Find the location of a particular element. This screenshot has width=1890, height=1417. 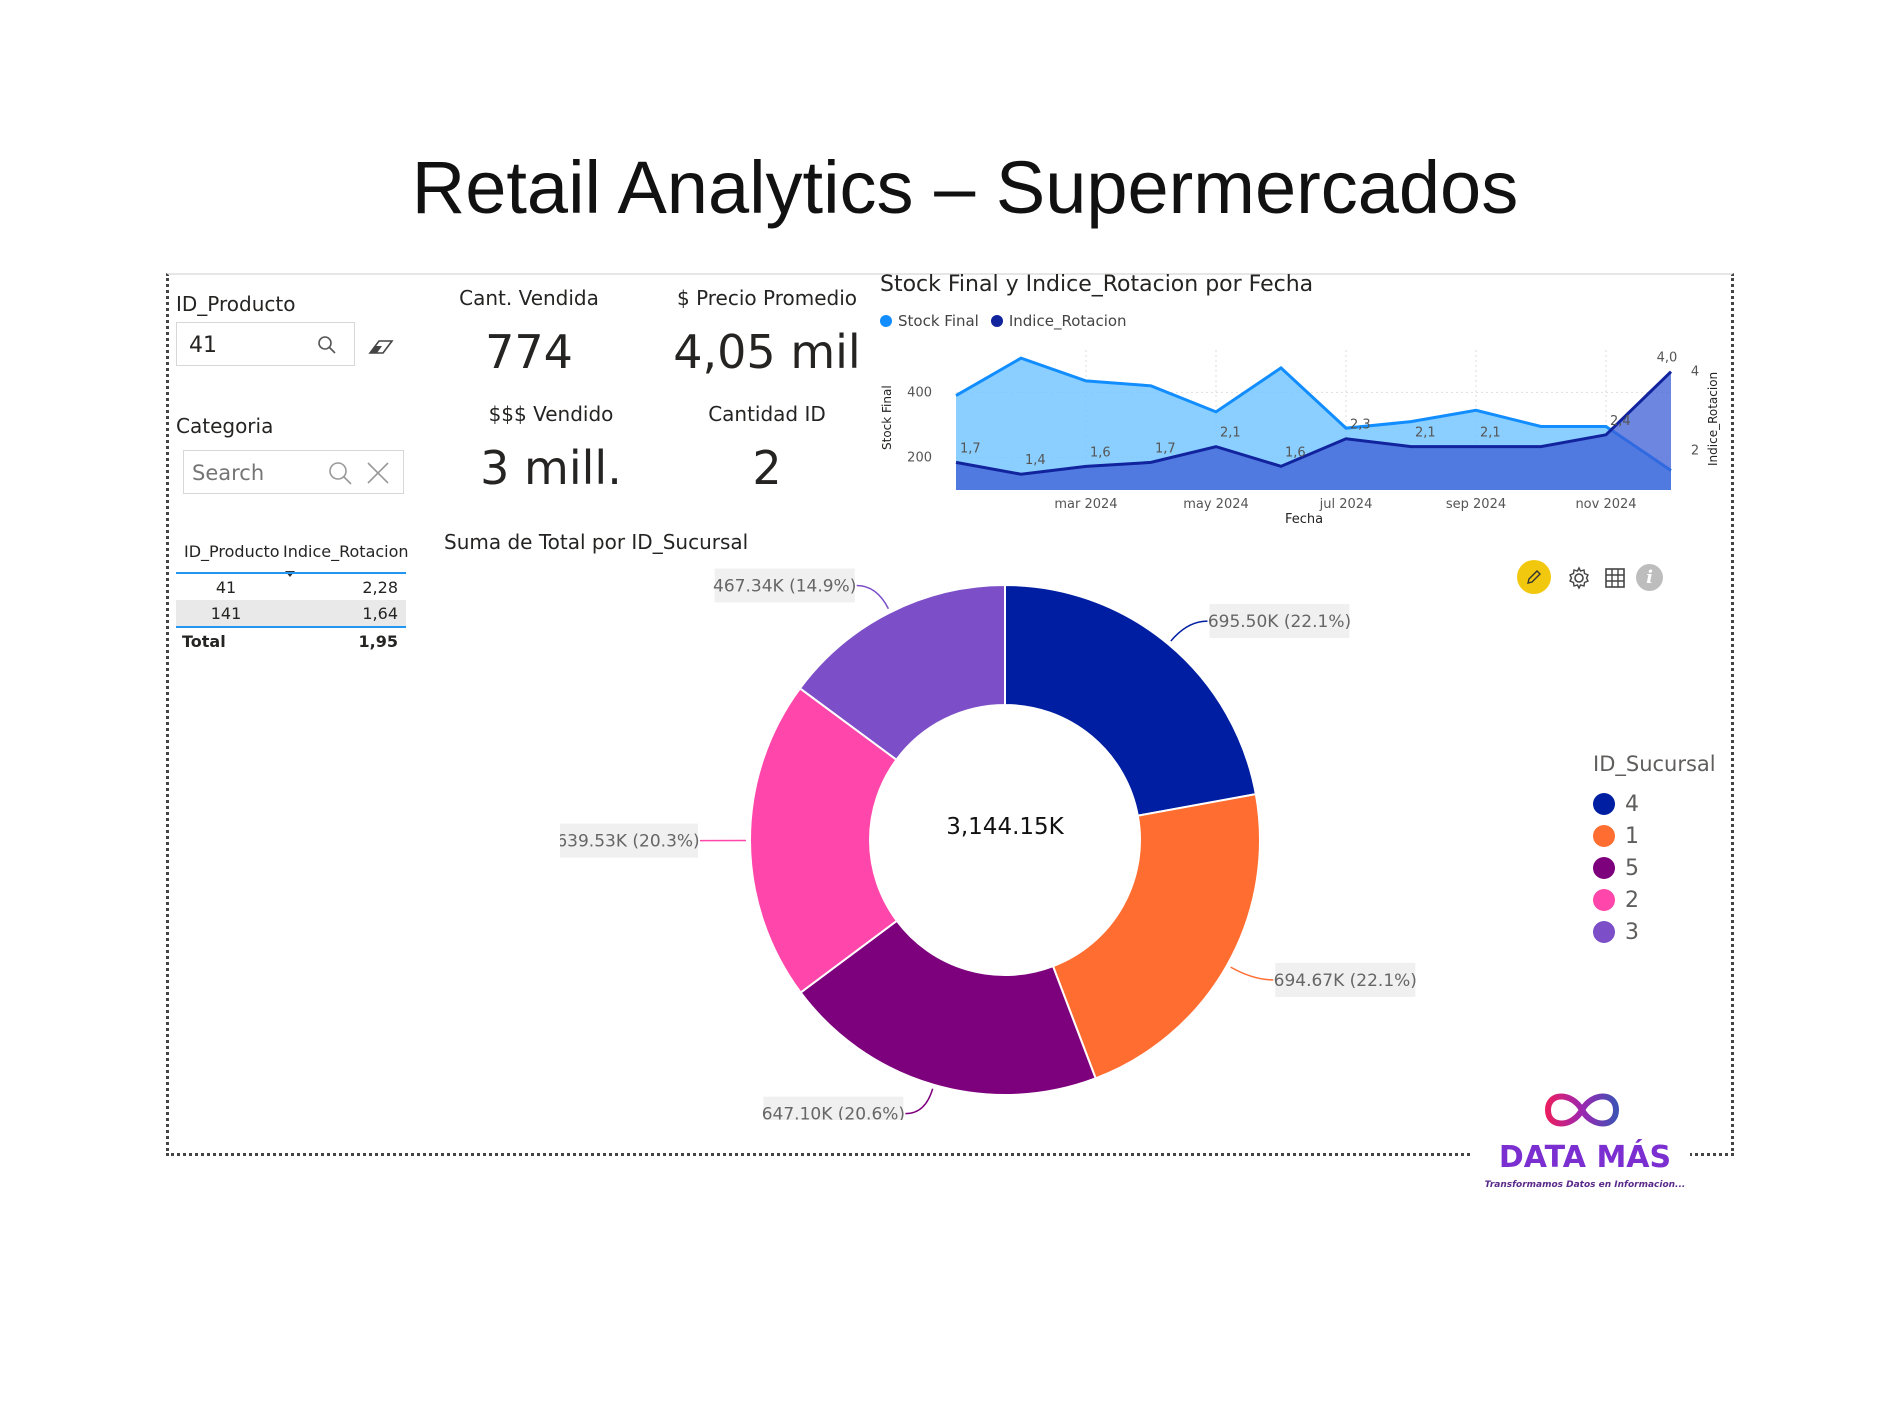

stock-final-line is located at coordinates (1313, 414).